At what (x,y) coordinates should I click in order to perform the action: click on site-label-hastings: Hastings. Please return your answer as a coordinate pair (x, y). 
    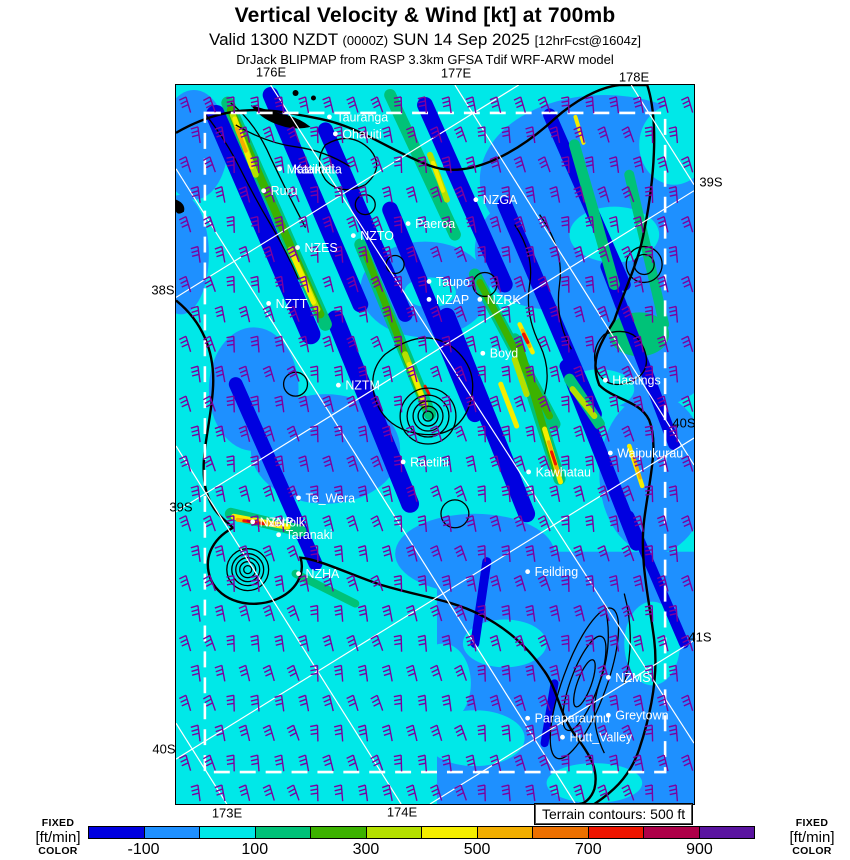
    Looking at the image, I should click on (636, 381).